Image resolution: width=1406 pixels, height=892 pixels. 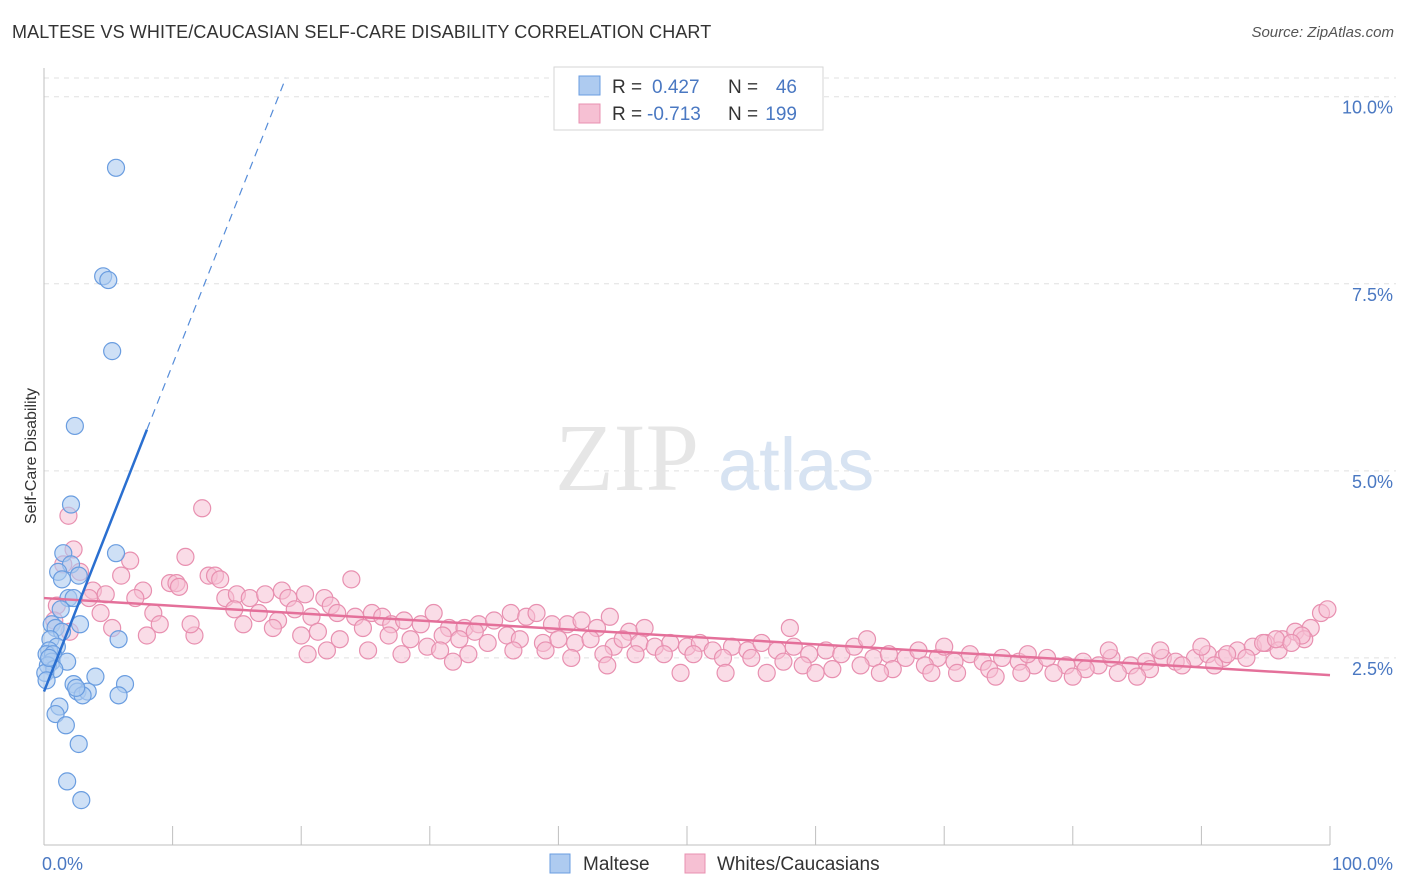 I want to click on bottom-legend-label-maltese: Maltese, so click(x=616, y=864).